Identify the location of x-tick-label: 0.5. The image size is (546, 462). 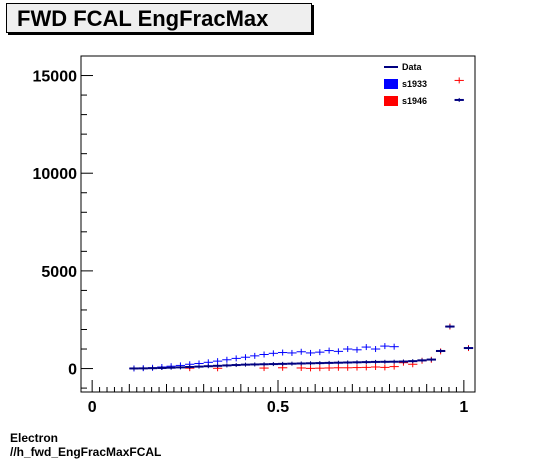
(278, 407).